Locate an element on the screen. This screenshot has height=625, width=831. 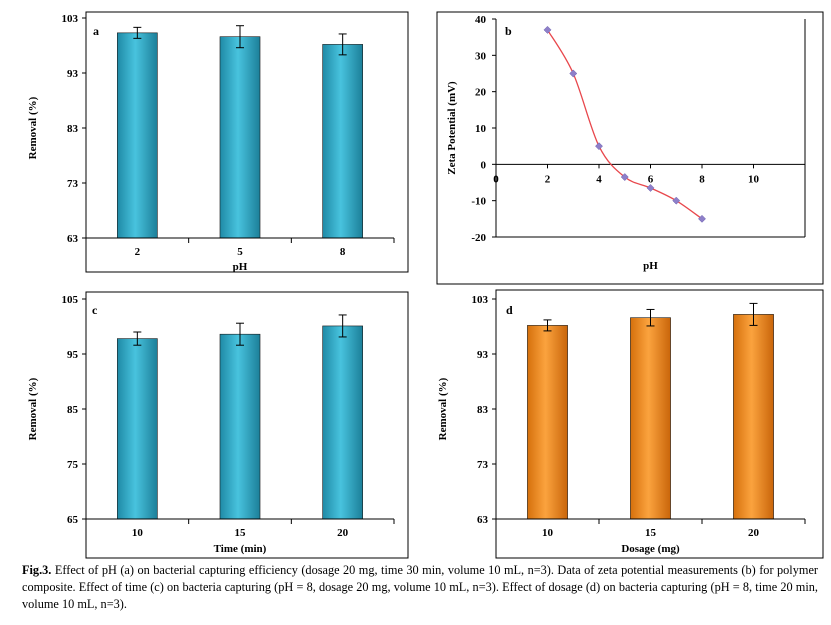
panel-c-ytick-label: 75 is located at coordinates (73, 465).